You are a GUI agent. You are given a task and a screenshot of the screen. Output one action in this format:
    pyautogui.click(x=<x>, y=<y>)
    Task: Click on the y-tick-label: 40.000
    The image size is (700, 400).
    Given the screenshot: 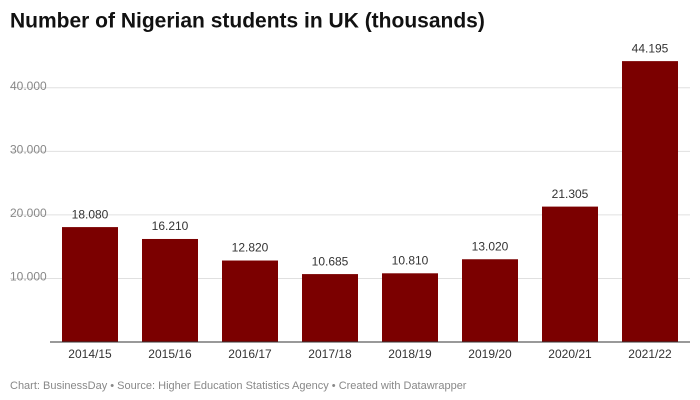 What is the action you would take?
    pyautogui.click(x=28, y=86)
    